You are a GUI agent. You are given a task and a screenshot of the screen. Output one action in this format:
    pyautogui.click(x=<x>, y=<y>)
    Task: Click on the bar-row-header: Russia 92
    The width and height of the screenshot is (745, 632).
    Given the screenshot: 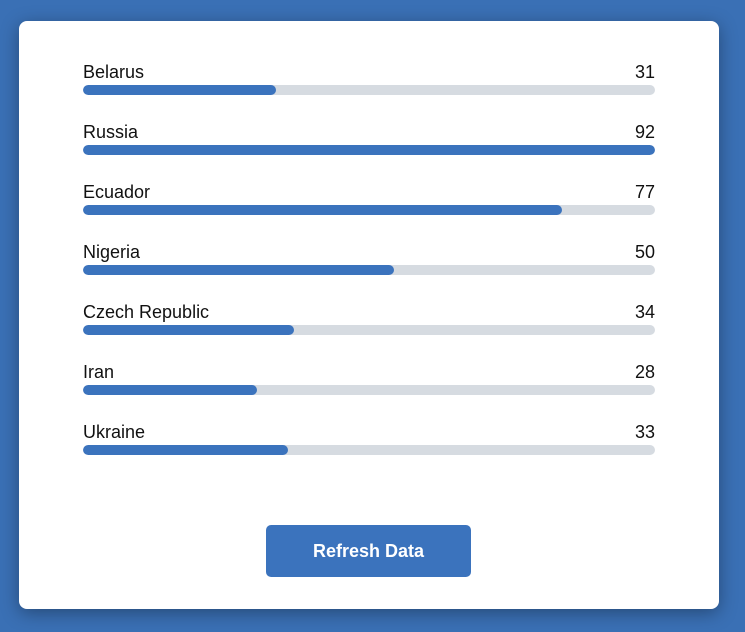 What is the action you would take?
    pyautogui.click(x=369, y=132)
    